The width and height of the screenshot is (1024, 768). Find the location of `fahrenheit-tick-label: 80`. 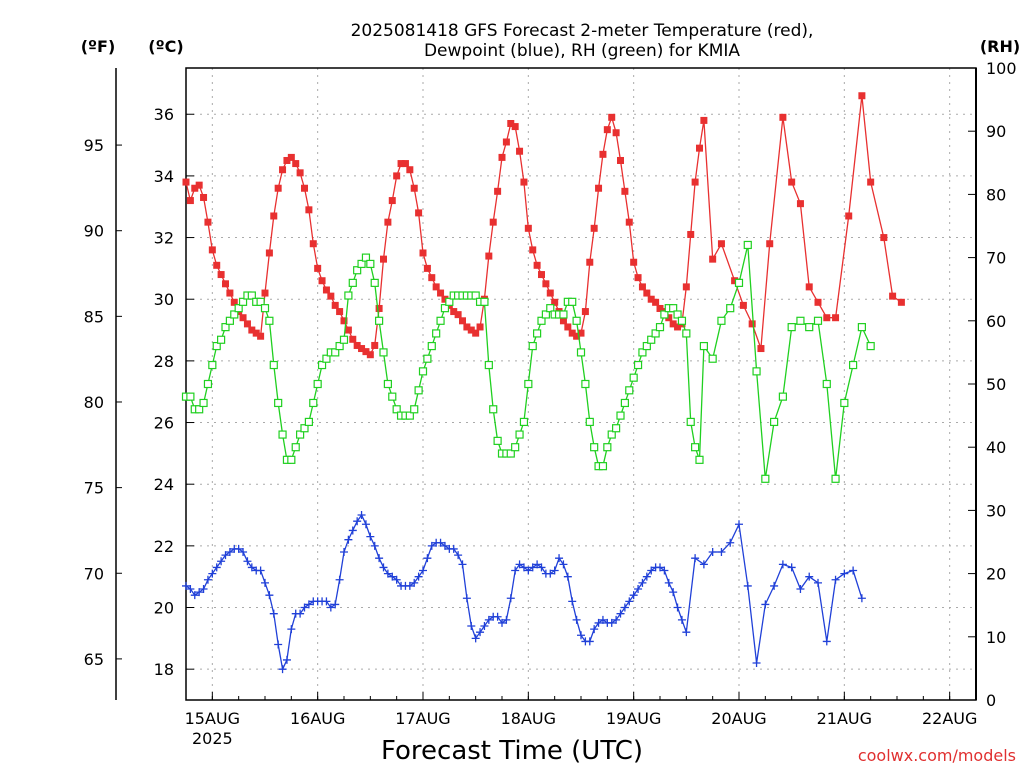

fahrenheit-tick-label: 80 is located at coordinates (94, 402).